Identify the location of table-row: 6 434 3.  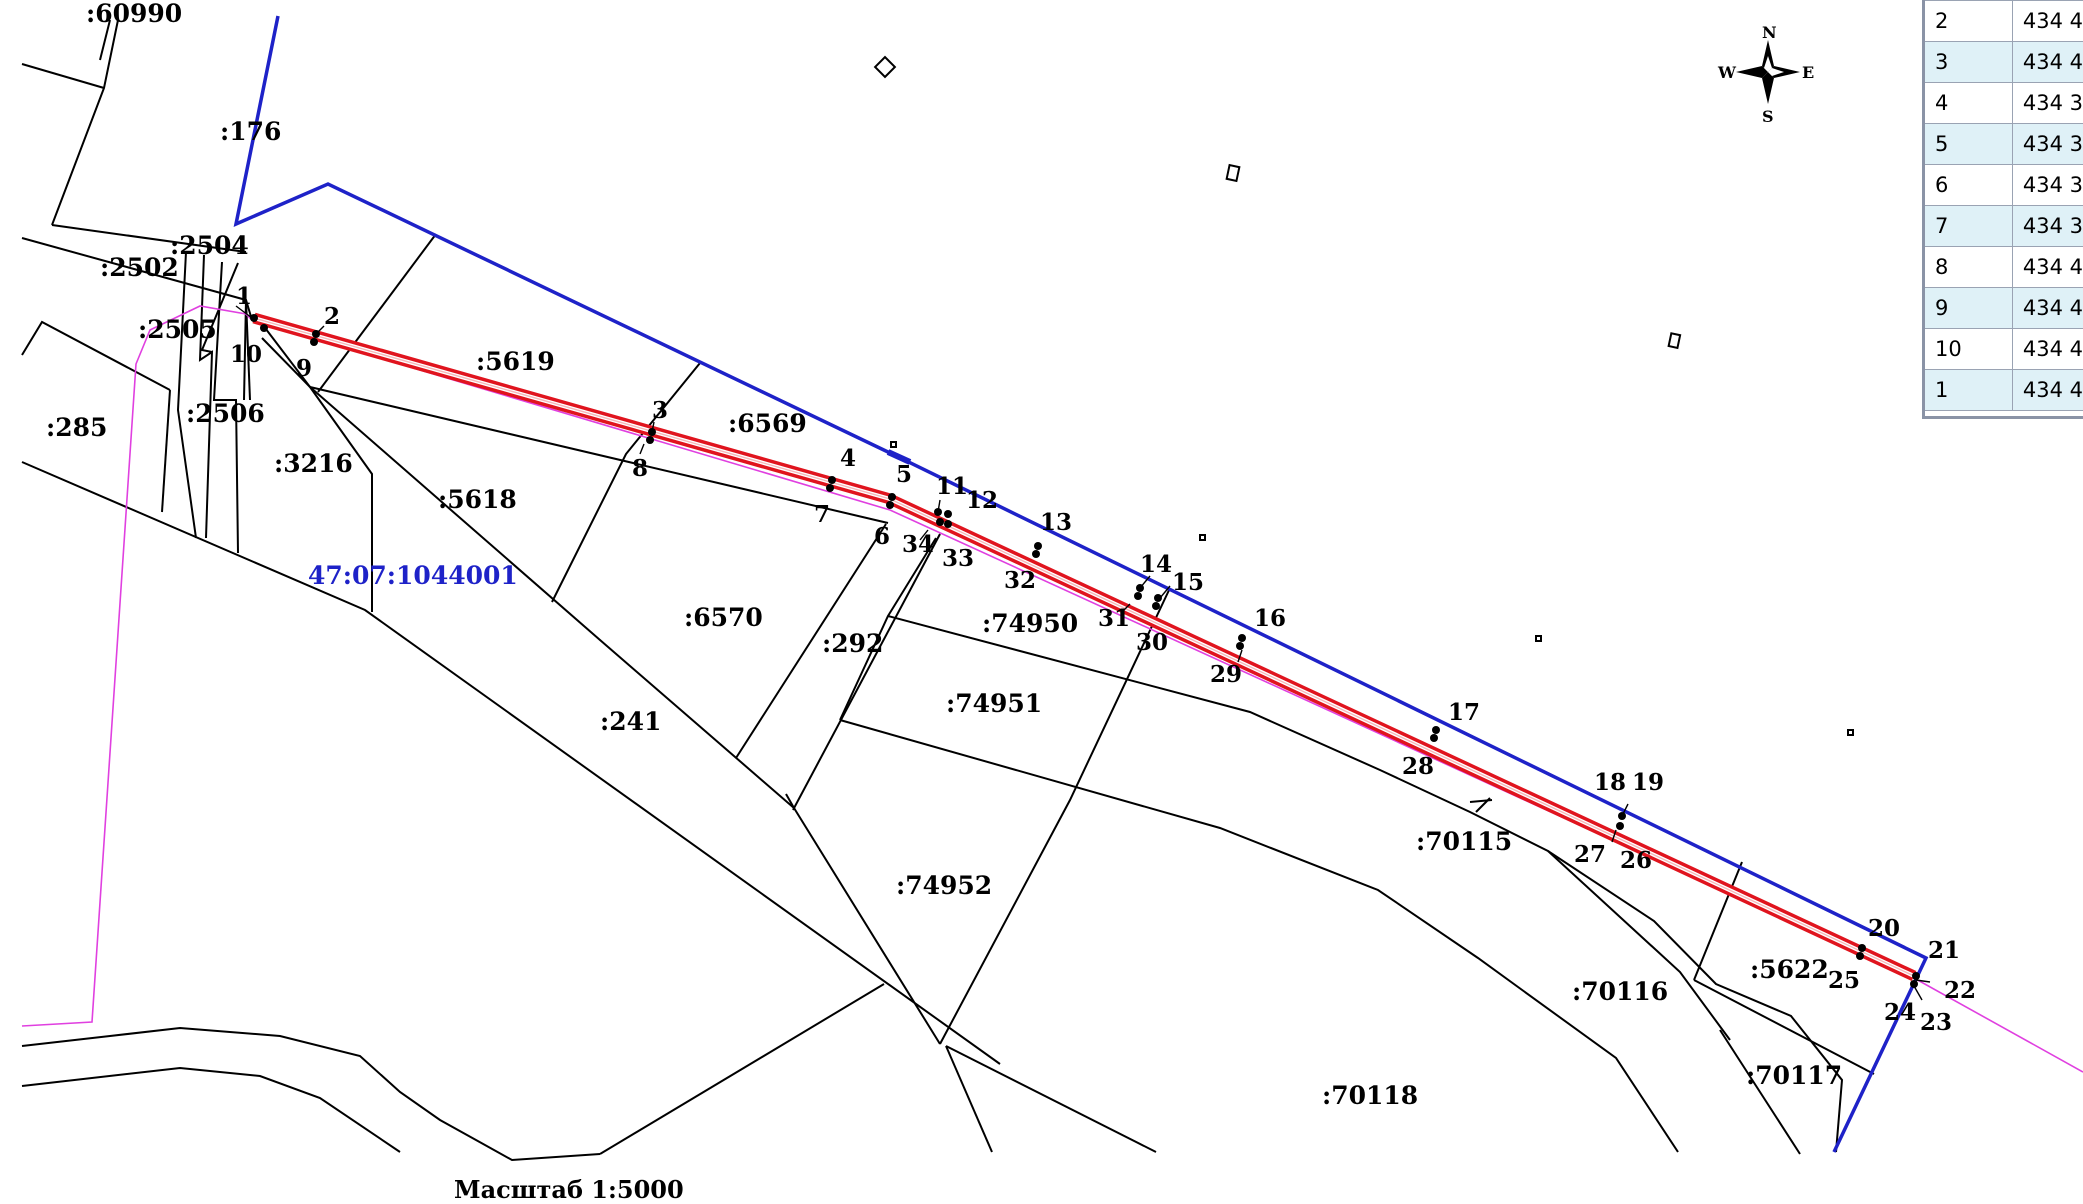
(2003, 185).